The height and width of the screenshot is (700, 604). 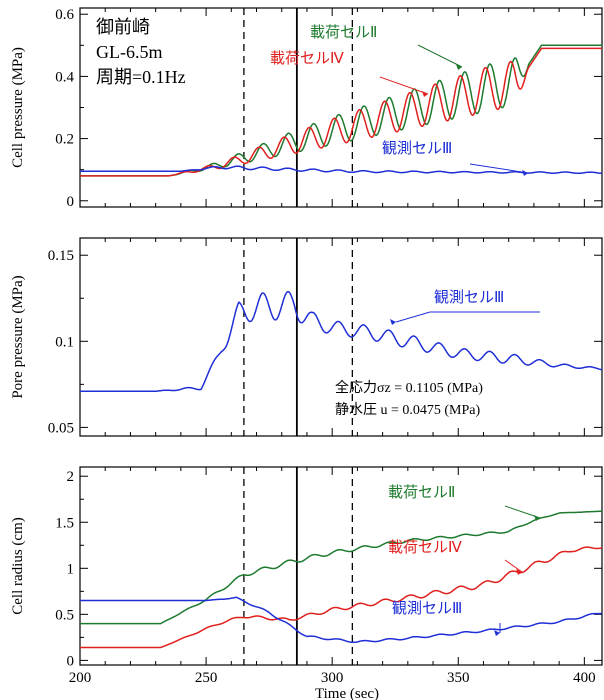 What do you see at coordinates (71, 477) in the screenshot?
I see `y-tick-label: 2` at bounding box center [71, 477].